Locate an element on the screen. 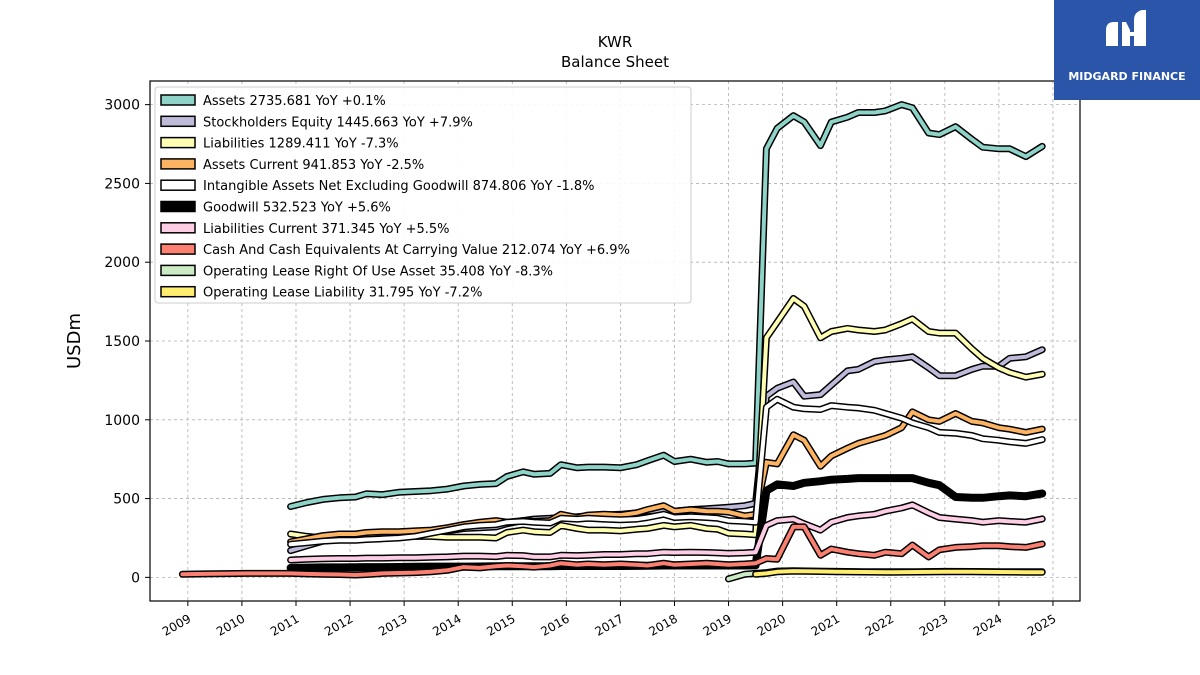 The width and height of the screenshot is (1200, 675). legend-entry: Stockholders Equity 1445.663 YoY +7.9% is located at coordinates (338, 122).